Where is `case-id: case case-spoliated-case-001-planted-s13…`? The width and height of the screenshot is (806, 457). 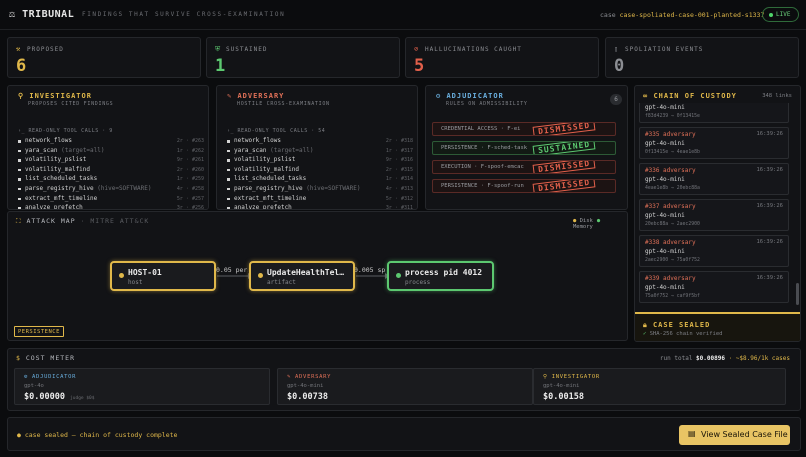 case-id: case case-spoliated-case-001-planted-s13… is located at coordinates (682, 15).